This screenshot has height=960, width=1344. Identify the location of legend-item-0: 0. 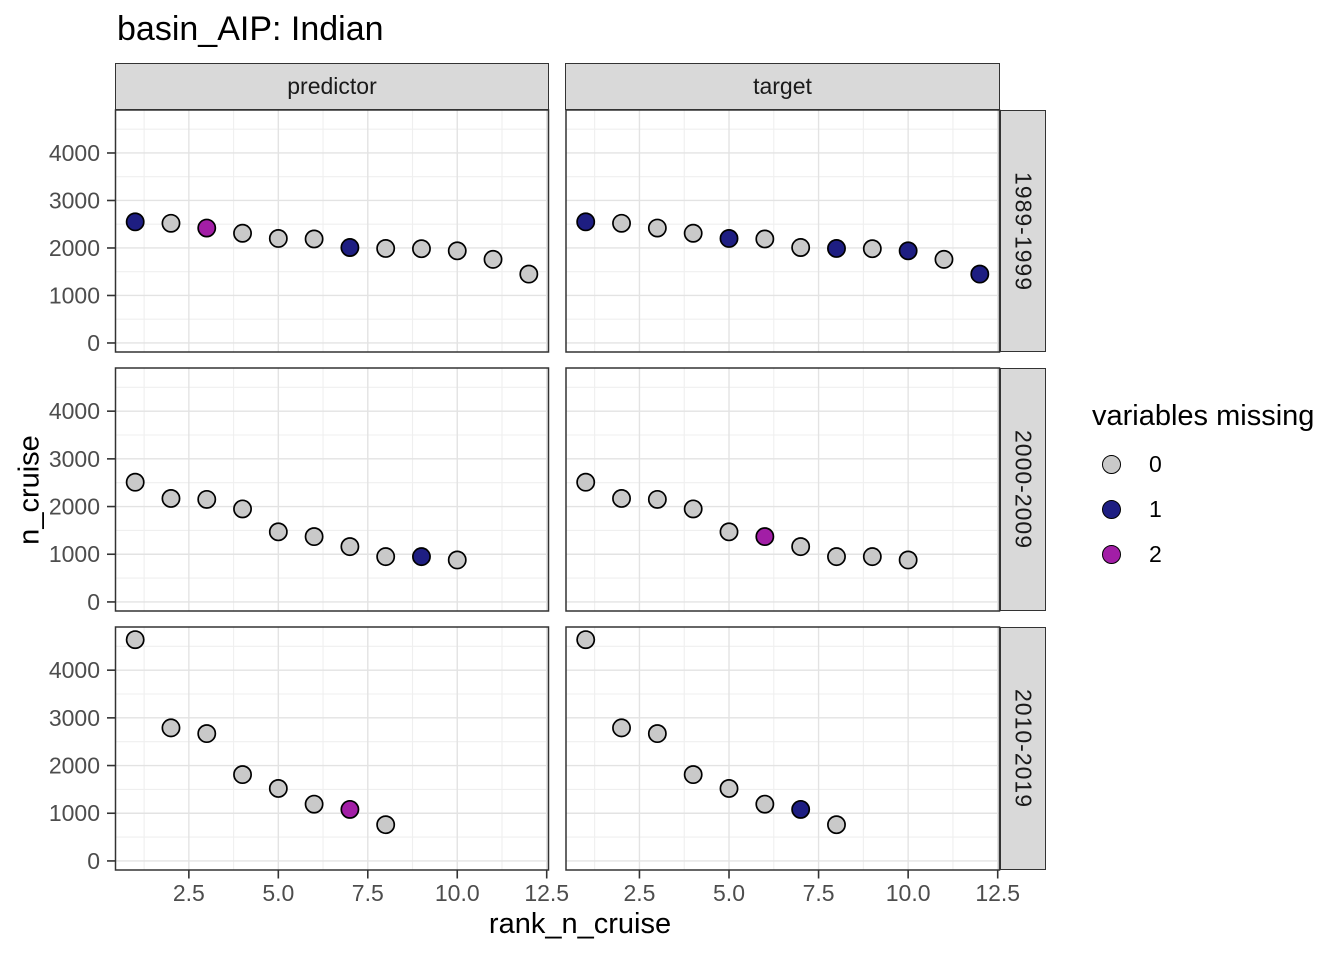
(1127, 463).